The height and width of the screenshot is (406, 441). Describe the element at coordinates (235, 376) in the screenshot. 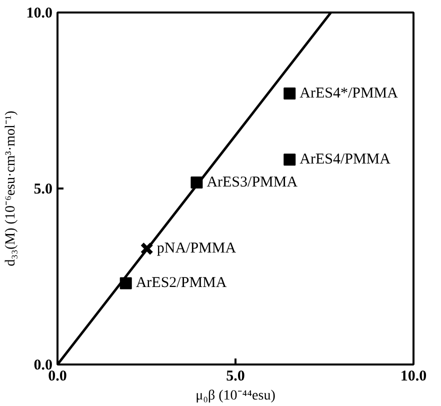

I see `x-tick-label: 5.0` at that location.